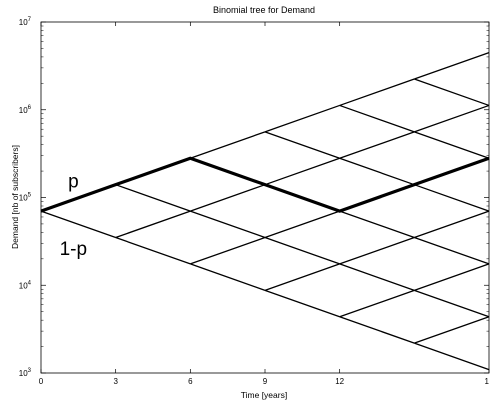 This screenshot has height=403, width=490. What do you see at coordinates (265, 381) in the screenshot?
I see `x-tick-label: 9` at bounding box center [265, 381].